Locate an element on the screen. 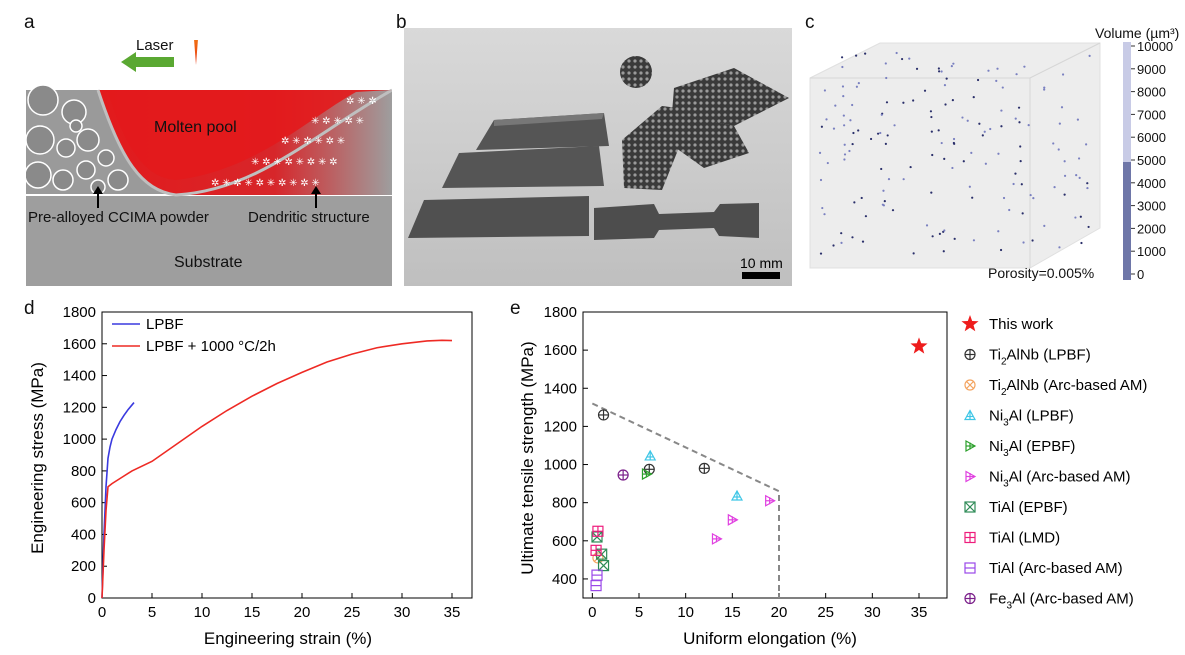 The height and width of the screenshot is (655, 1185). colorbar-tick-label: 10000 is located at coordinates (1155, 46).